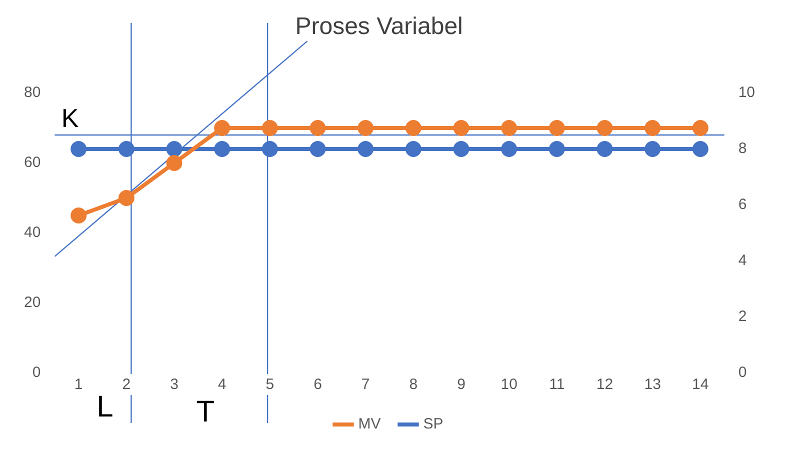 Image resolution: width=789 pixels, height=452 pixels. I want to click on text: T, so click(205, 411).